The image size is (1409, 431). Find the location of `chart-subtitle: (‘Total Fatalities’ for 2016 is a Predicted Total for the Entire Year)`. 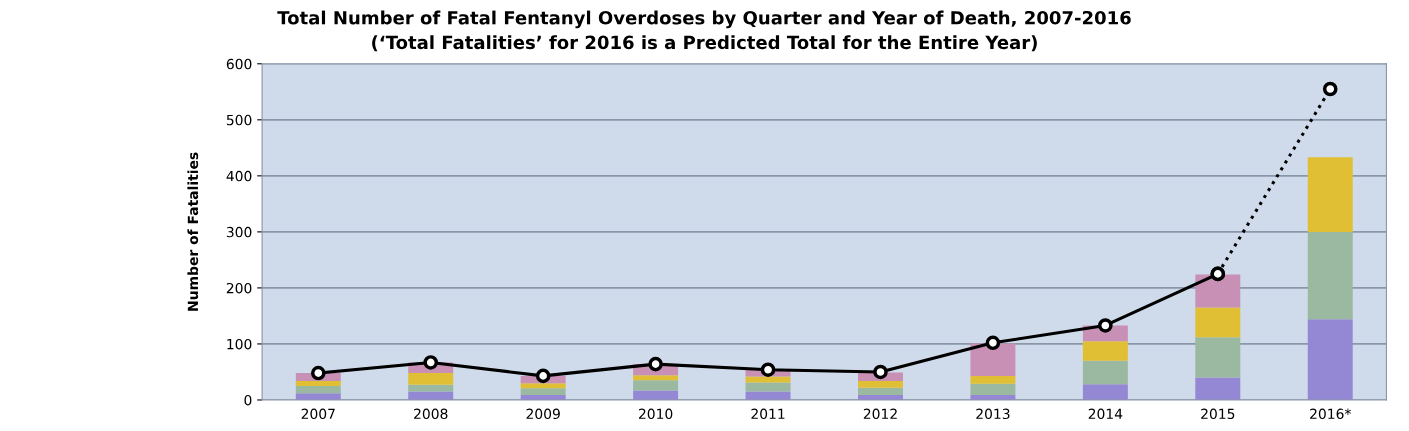

chart-subtitle: (‘Total Fatalities’ for 2016 is a Predicted Total for the Entire Year) is located at coordinates (704, 43).